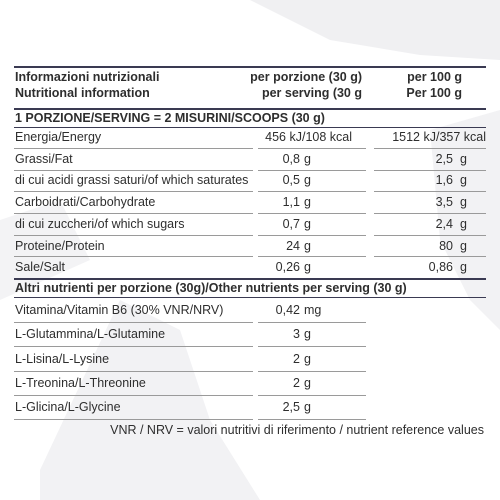  What do you see at coordinates (291, 407) in the screenshot?
I see `serving-value: 2,5` at bounding box center [291, 407].